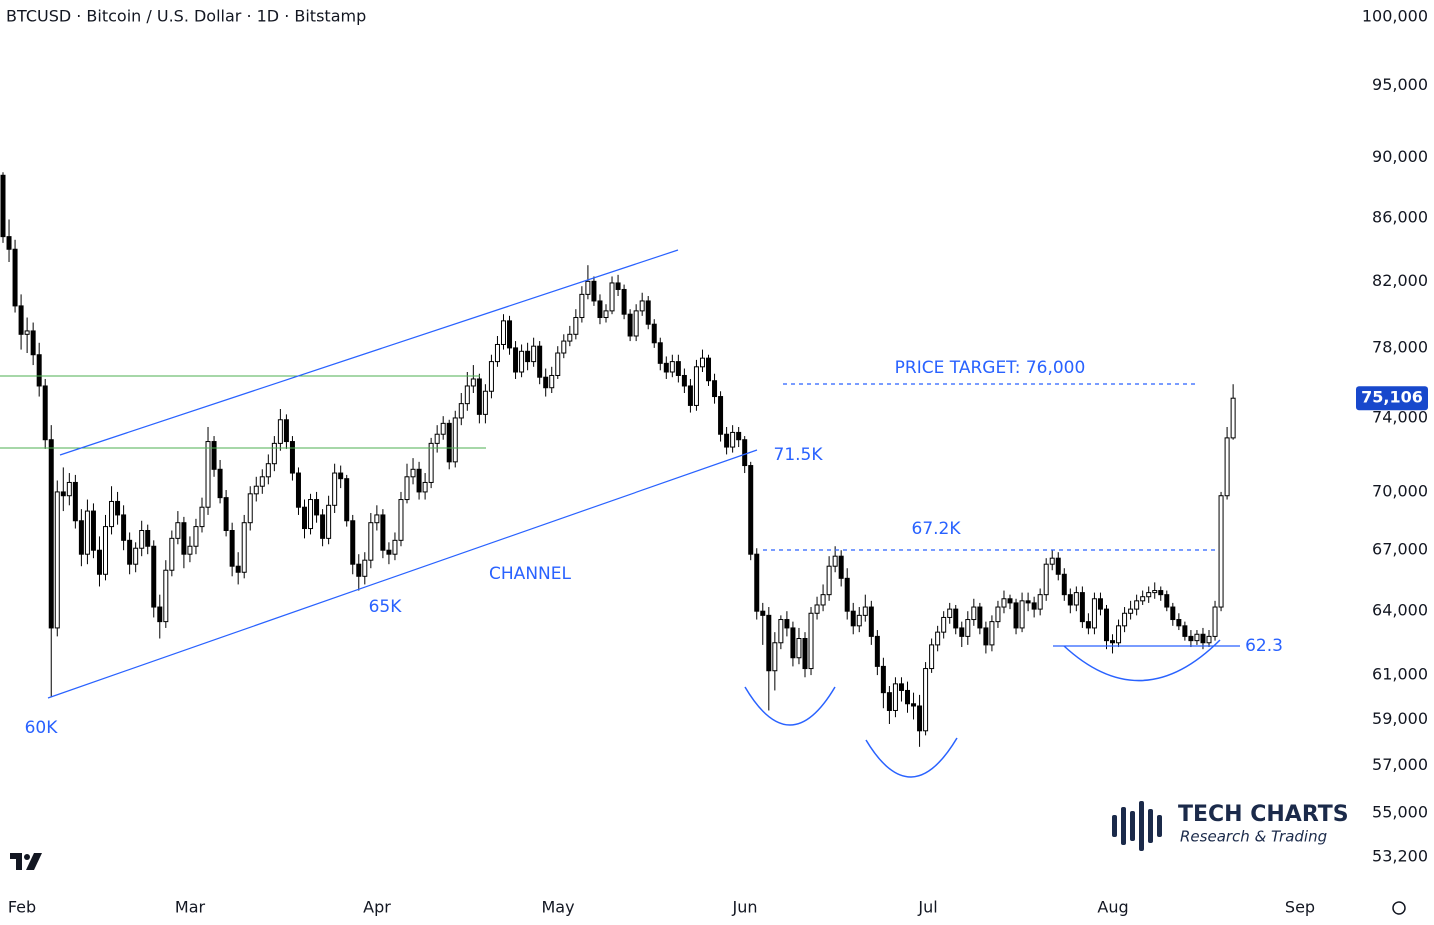 Image resolution: width=1434 pixels, height=925 pixels. Describe the element at coordinates (1400, 718) in the screenshot. I see `y-tick-label: 59,000` at that location.